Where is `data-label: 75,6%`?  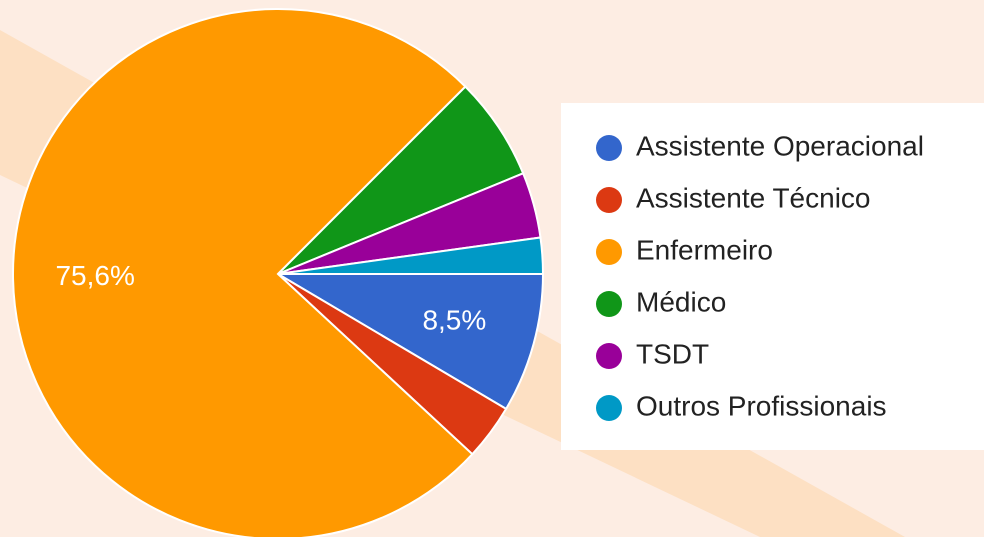 data-label: 75,6% is located at coordinates (94, 275).